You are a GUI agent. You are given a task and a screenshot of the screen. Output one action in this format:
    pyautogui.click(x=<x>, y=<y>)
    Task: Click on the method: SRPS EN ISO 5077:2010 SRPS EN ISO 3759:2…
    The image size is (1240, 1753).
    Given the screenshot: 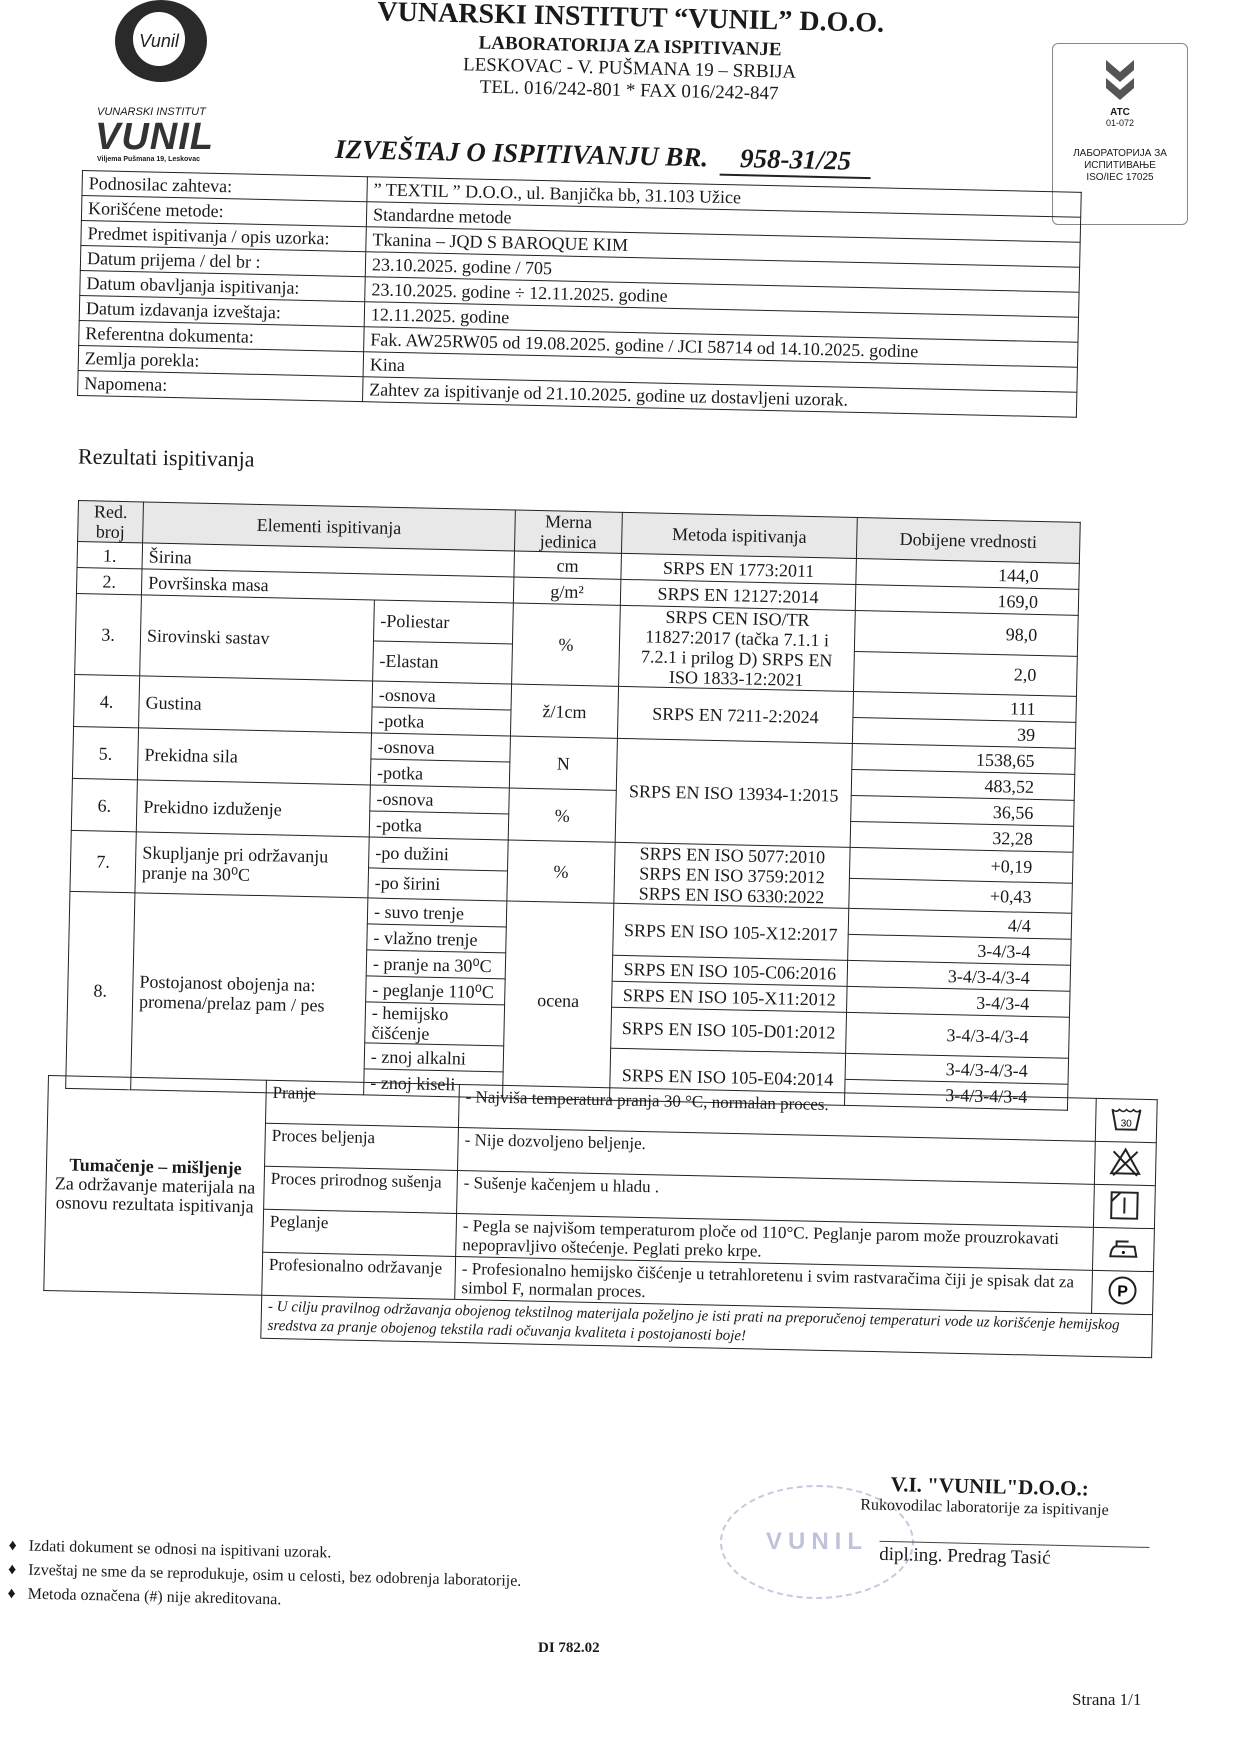 What is the action you would take?
    pyautogui.click(x=732, y=875)
    